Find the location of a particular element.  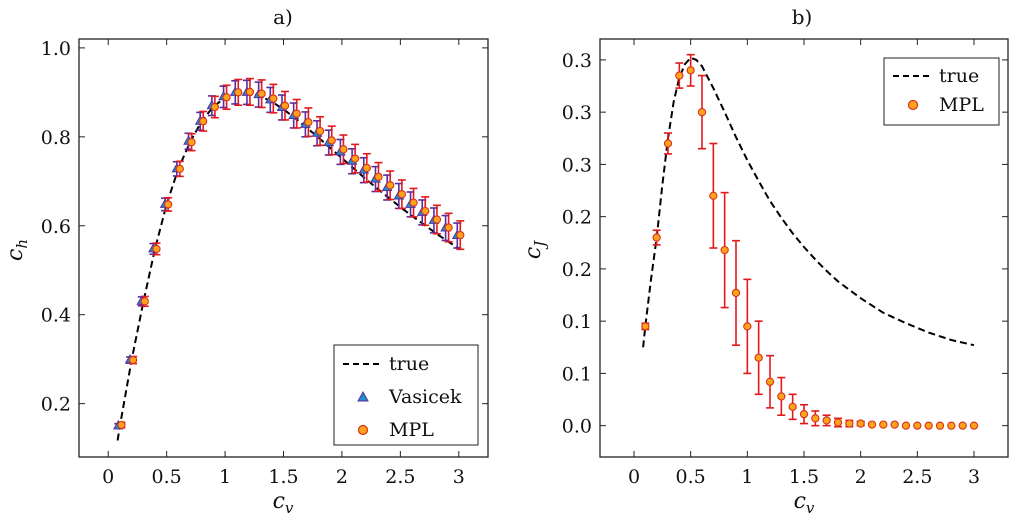

panel-a-y-axis-label: ch is located at coordinates (17, 250).